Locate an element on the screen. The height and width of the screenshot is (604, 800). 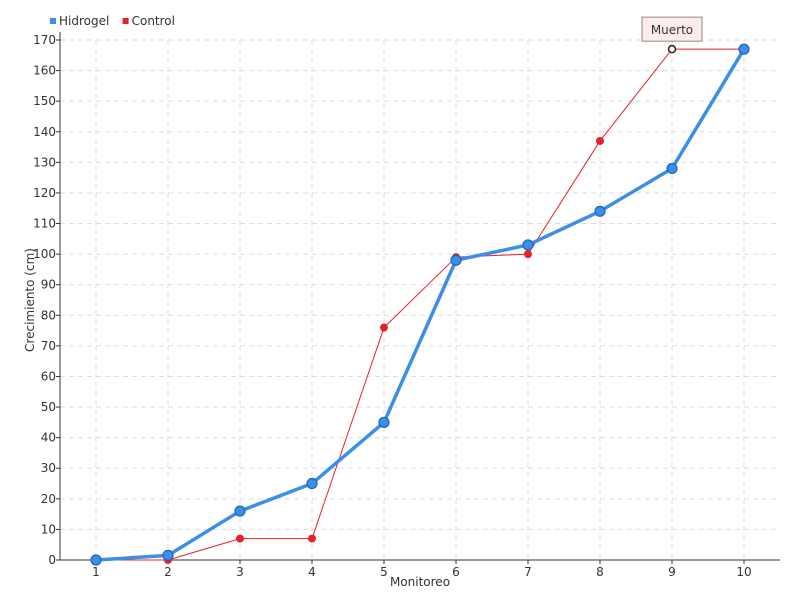
x-tick-label: 2 is located at coordinates (168, 572).